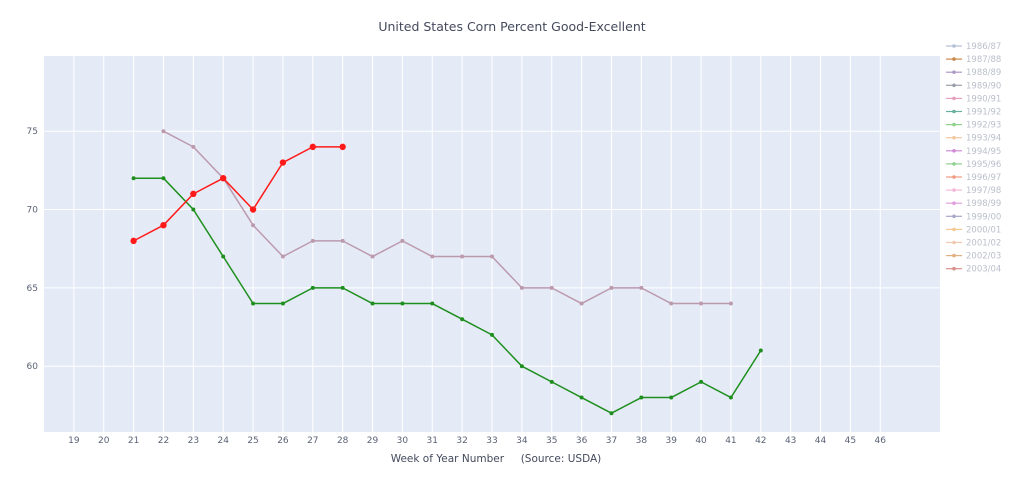 The image size is (1024, 477). I want to click on x-tick-label: 39, so click(671, 441).